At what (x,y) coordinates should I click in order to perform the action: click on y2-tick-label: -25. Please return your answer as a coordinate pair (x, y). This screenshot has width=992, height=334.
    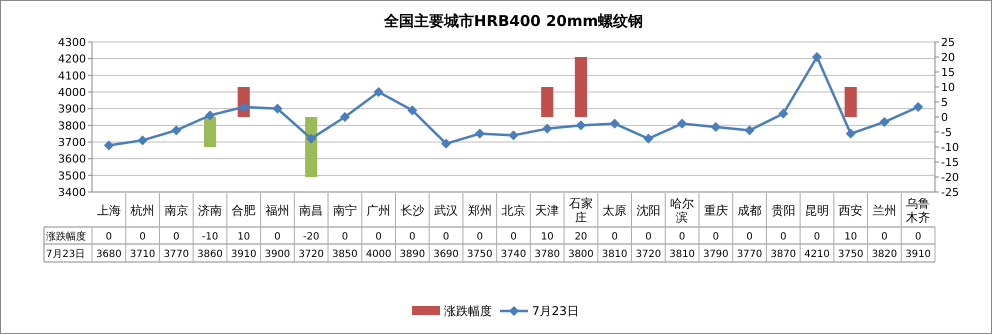
    Looking at the image, I should click on (950, 192).